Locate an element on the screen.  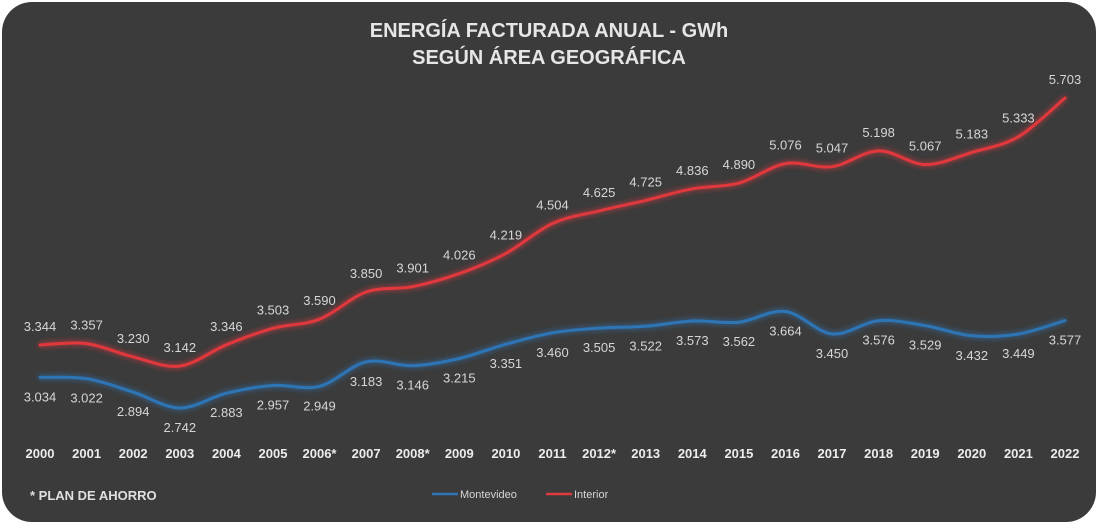
data-label-montevideo: 3.351 is located at coordinates (506, 363).